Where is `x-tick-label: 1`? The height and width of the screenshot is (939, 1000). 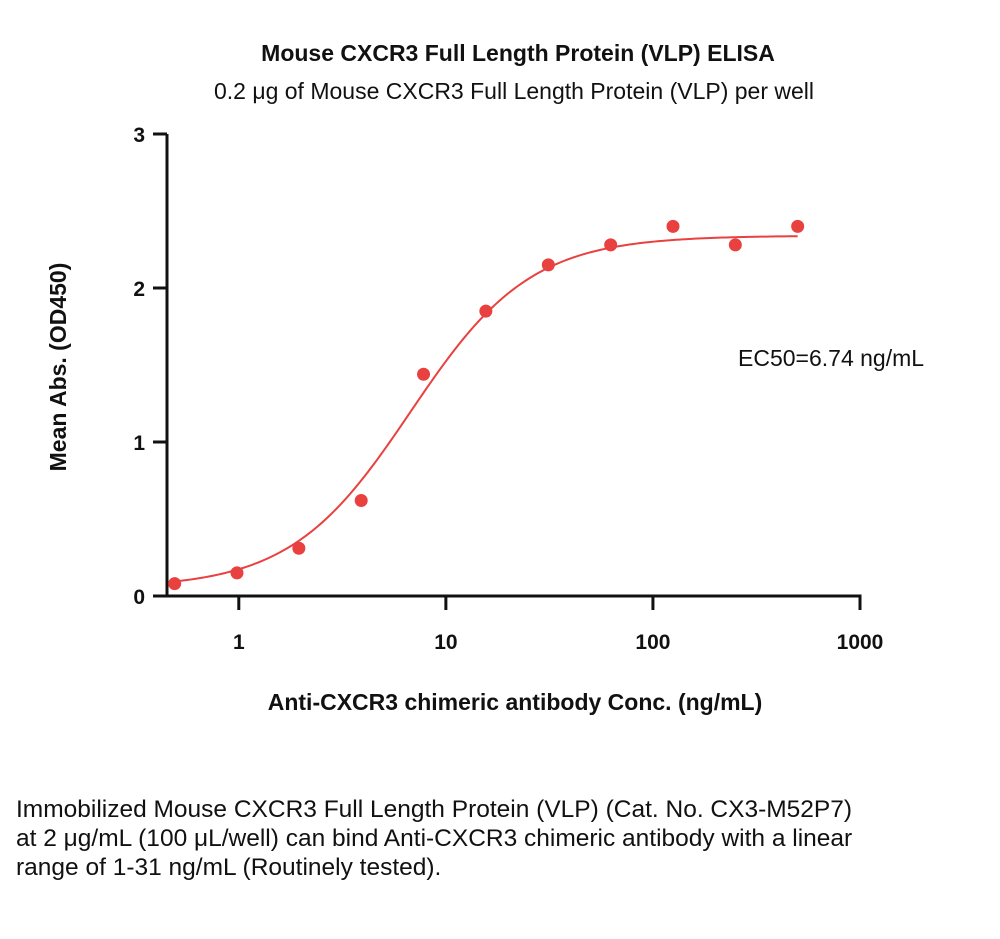
x-tick-label: 1 is located at coordinates (239, 642).